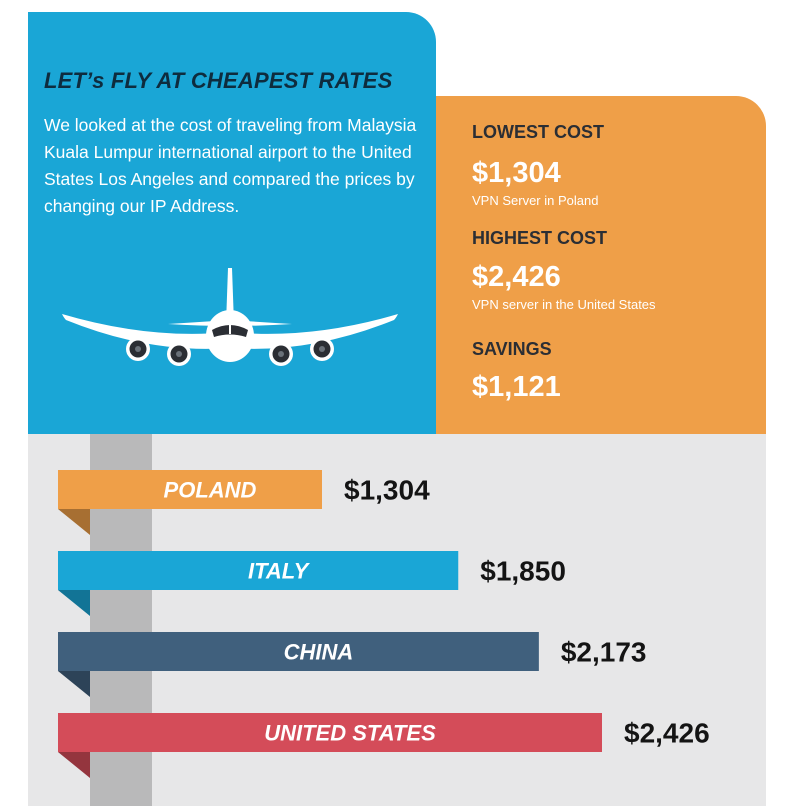  Describe the element at coordinates (387, 490) in the screenshot. I see `bar-value-poland: $1,304` at that location.